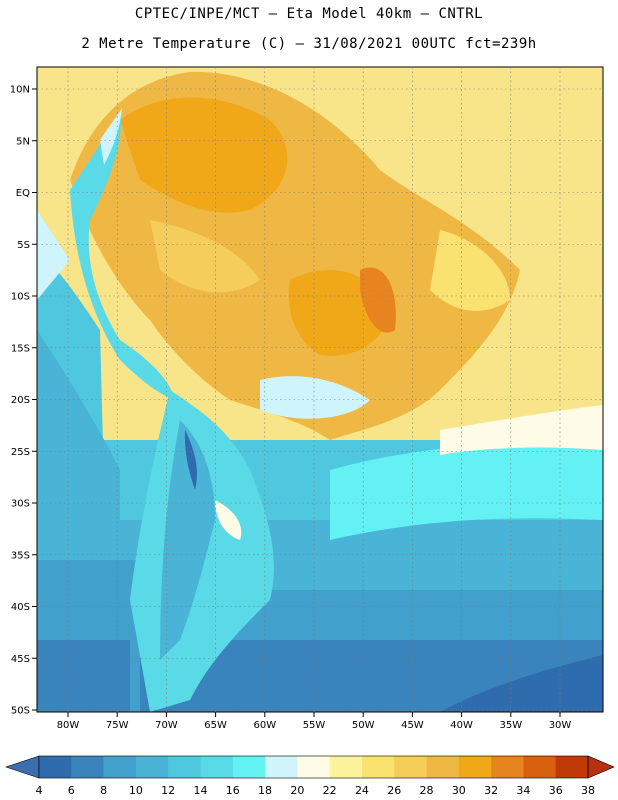 The width and height of the screenshot is (618, 800). What do you see at coordinates (136, 790) in the screenshot?
I see `colorbar-label: 10` at bounding box center [136, 790].